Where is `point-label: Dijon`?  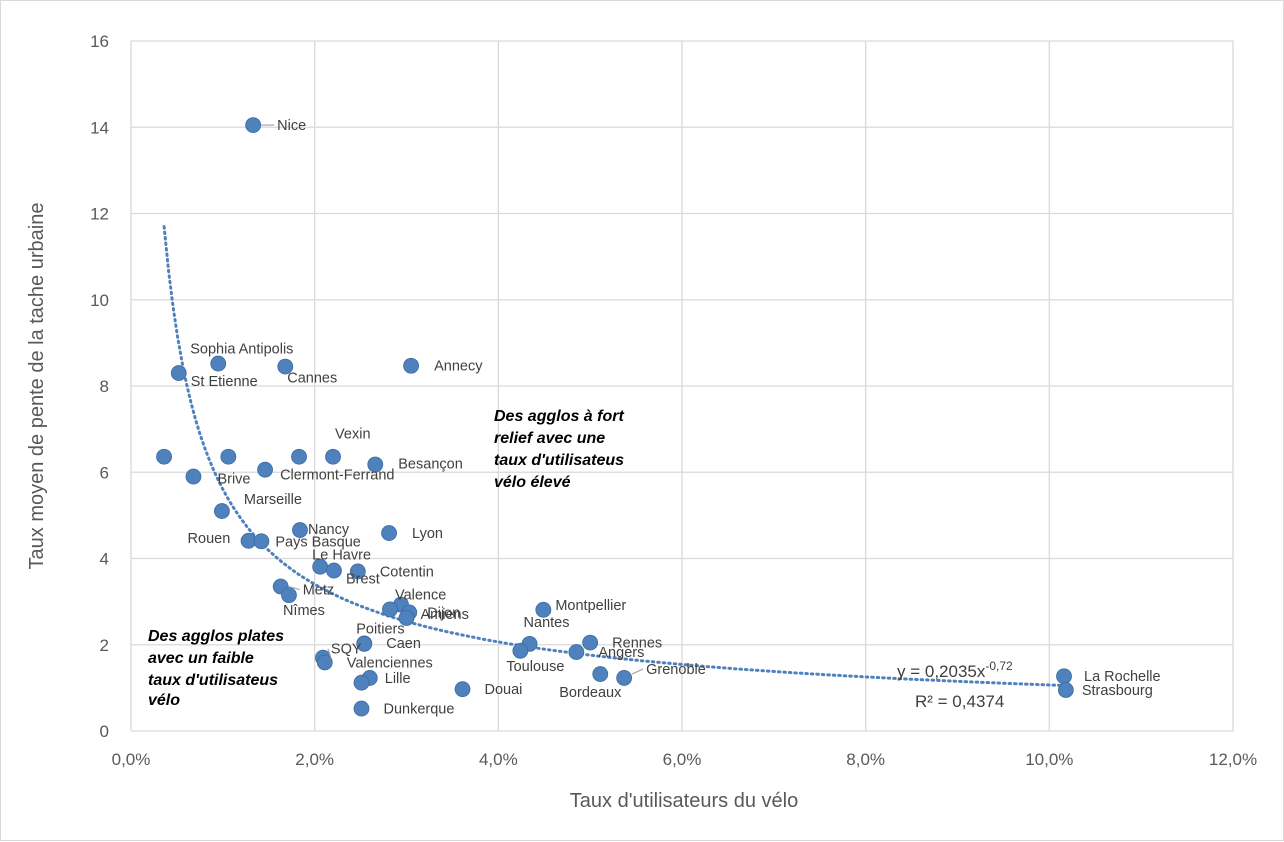 point-label: Dijon is located at coordinates (443, 613).